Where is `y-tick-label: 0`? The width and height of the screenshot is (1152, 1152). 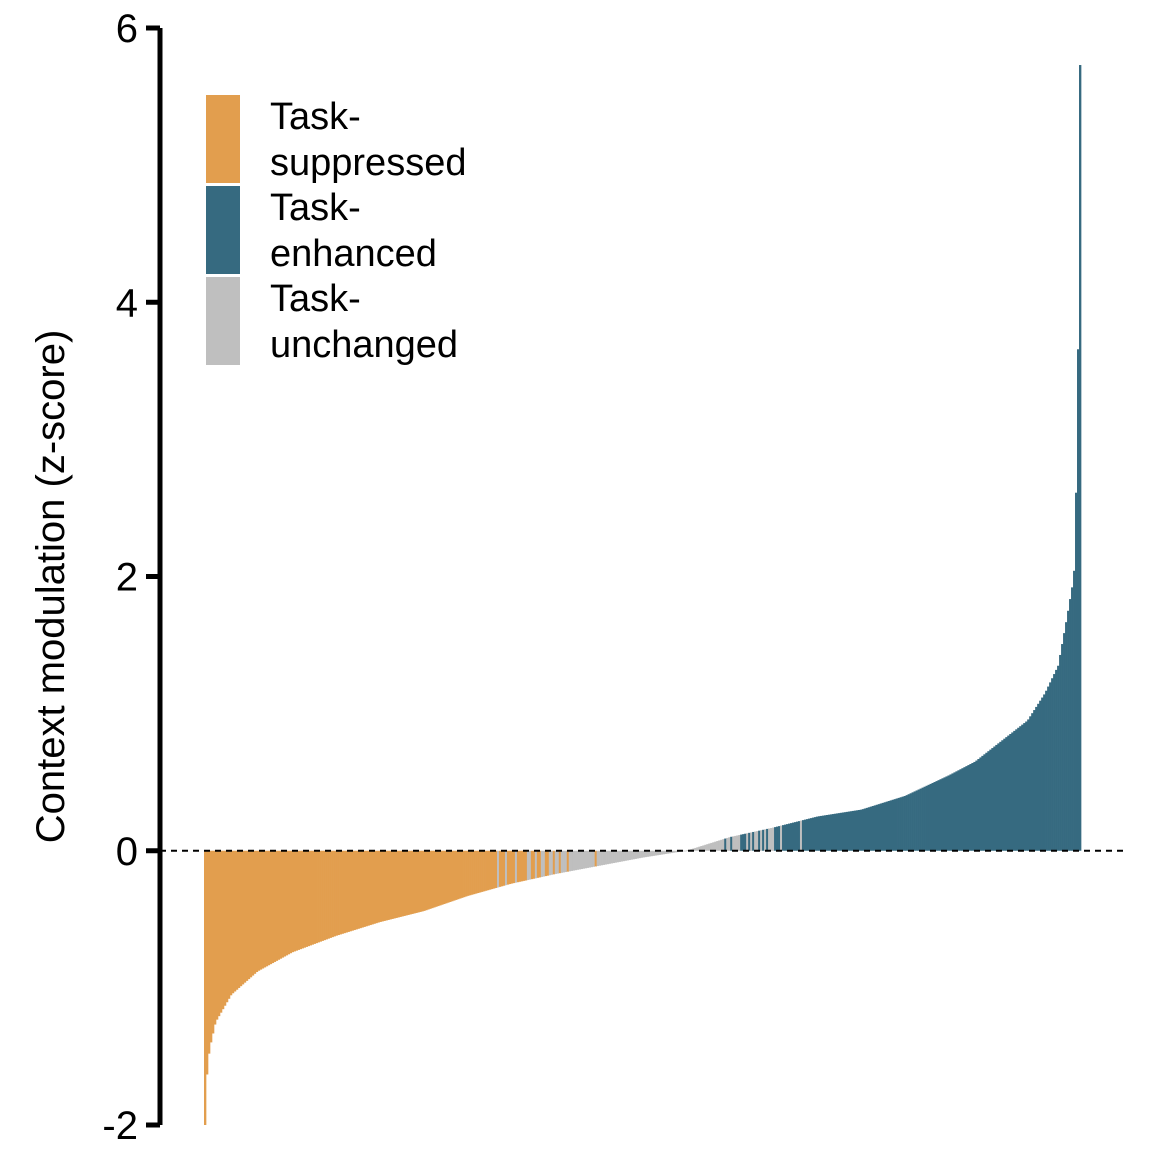 y-tick-label: 0 is located at coordinates (127, 852).